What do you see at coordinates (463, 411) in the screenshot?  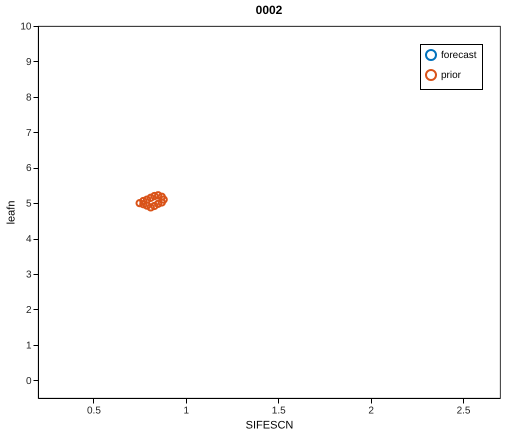 I see `x-tick-label: 2.5` at bounding box center [463, 411].